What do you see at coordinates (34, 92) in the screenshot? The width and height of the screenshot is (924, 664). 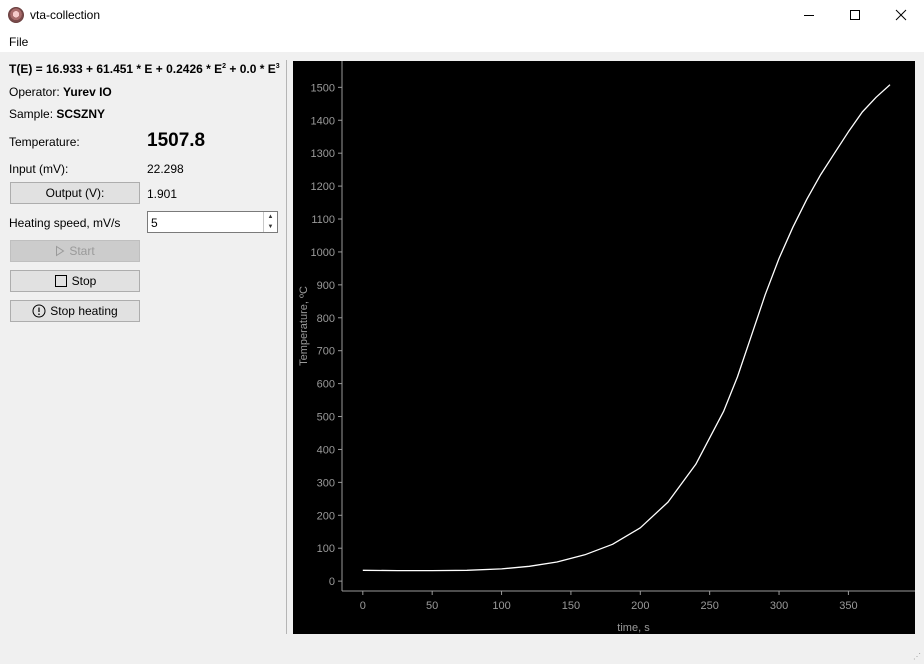 I see `operator-label: Operator:` at bounding box center [34, 92].